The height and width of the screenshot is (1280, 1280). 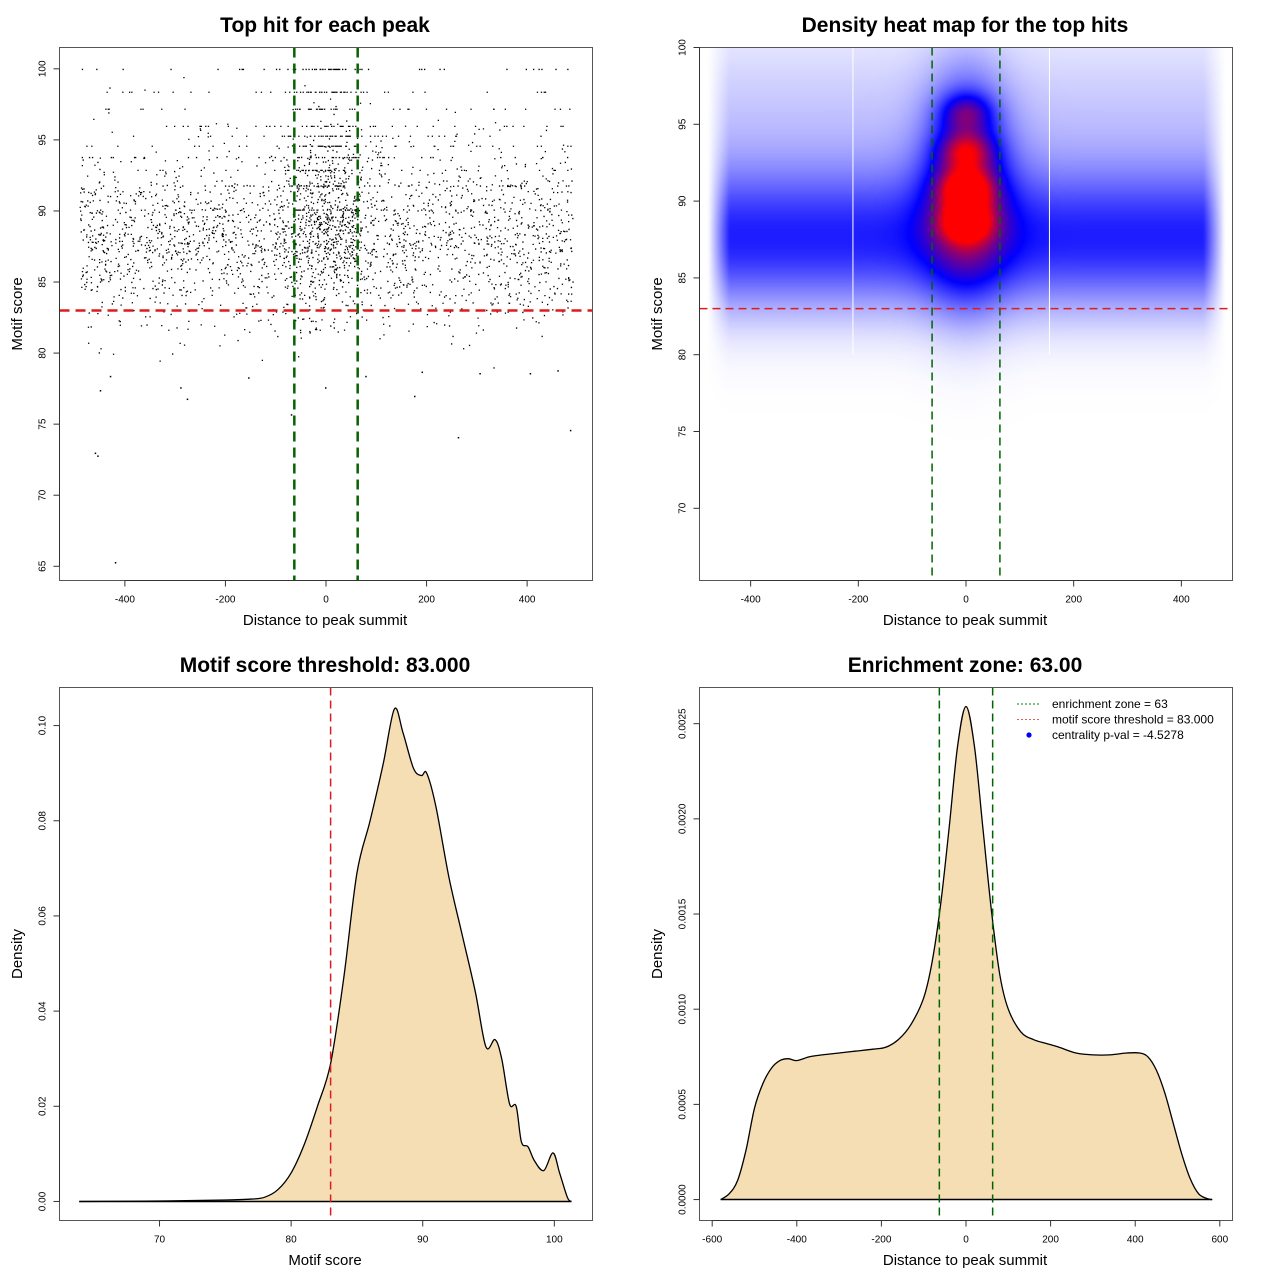 What do you see at coordinates (1029, 735) in the screenshot?
I see `legend-point-icon` at bounding box center [1029, 735].